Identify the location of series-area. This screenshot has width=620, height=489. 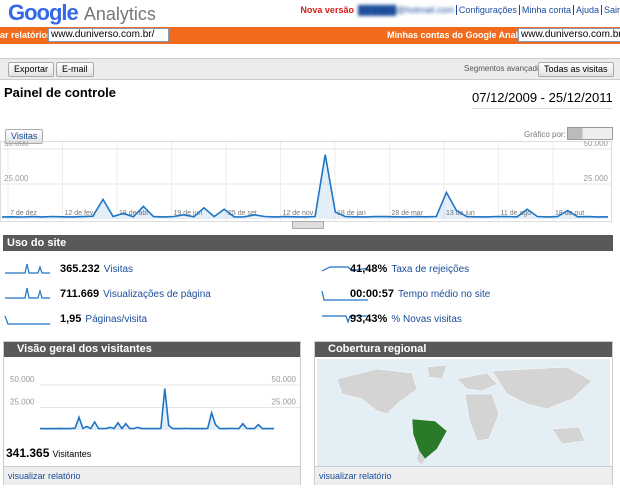
(157, 409).